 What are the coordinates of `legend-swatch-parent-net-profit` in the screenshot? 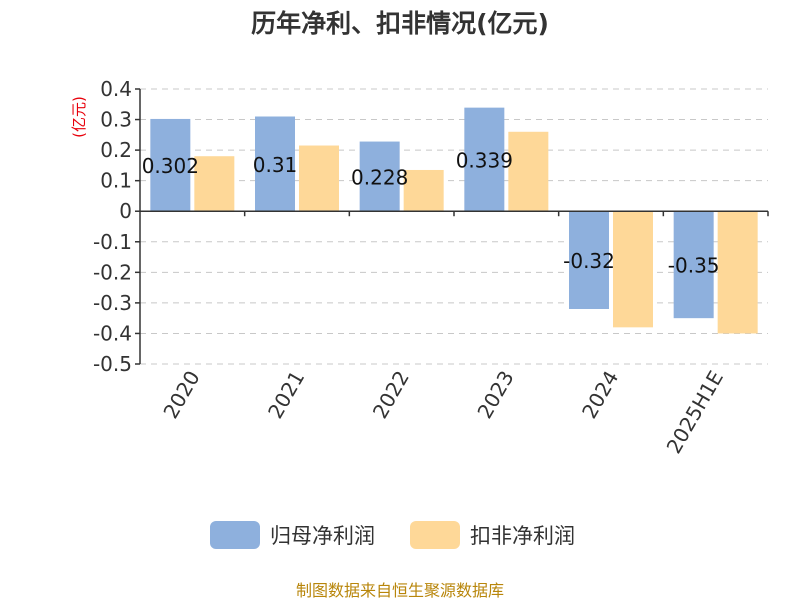 It's located at (235, 535).